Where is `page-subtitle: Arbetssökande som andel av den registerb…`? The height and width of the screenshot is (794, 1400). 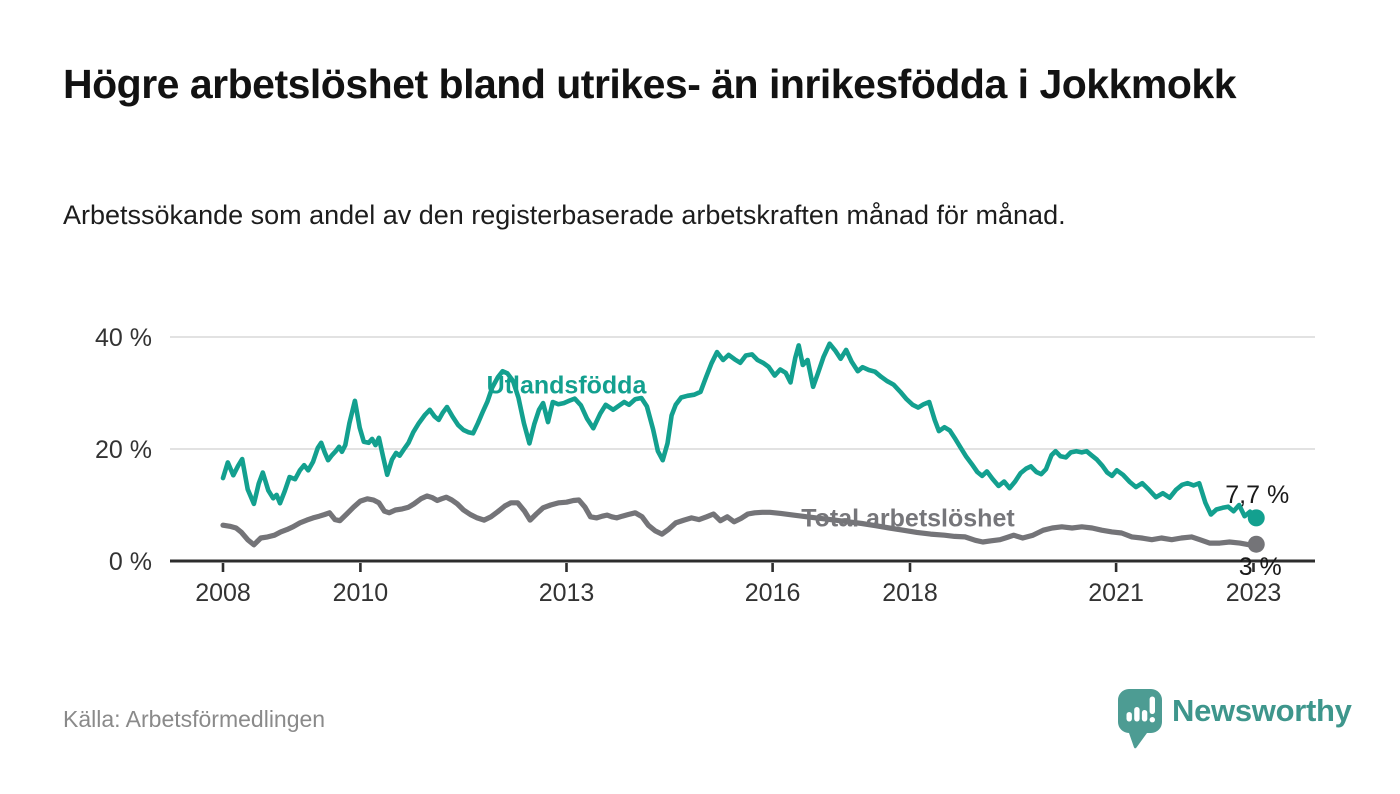 page-subtitle: Arbetssökande som andel av den registerb… is located at coordinates (564, 215).